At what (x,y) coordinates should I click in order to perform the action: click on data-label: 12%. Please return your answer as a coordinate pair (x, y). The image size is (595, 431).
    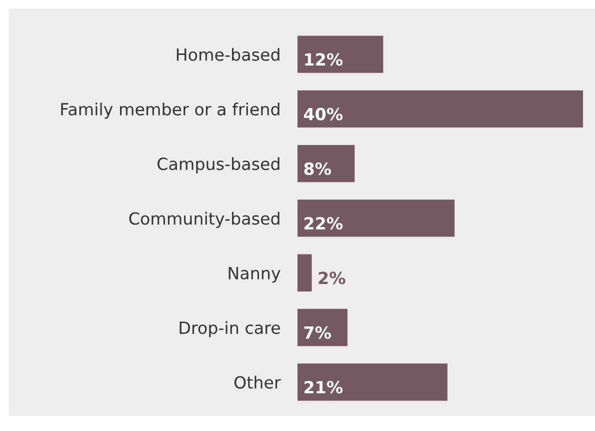
    Looking at the image, I should click on (324, 59).